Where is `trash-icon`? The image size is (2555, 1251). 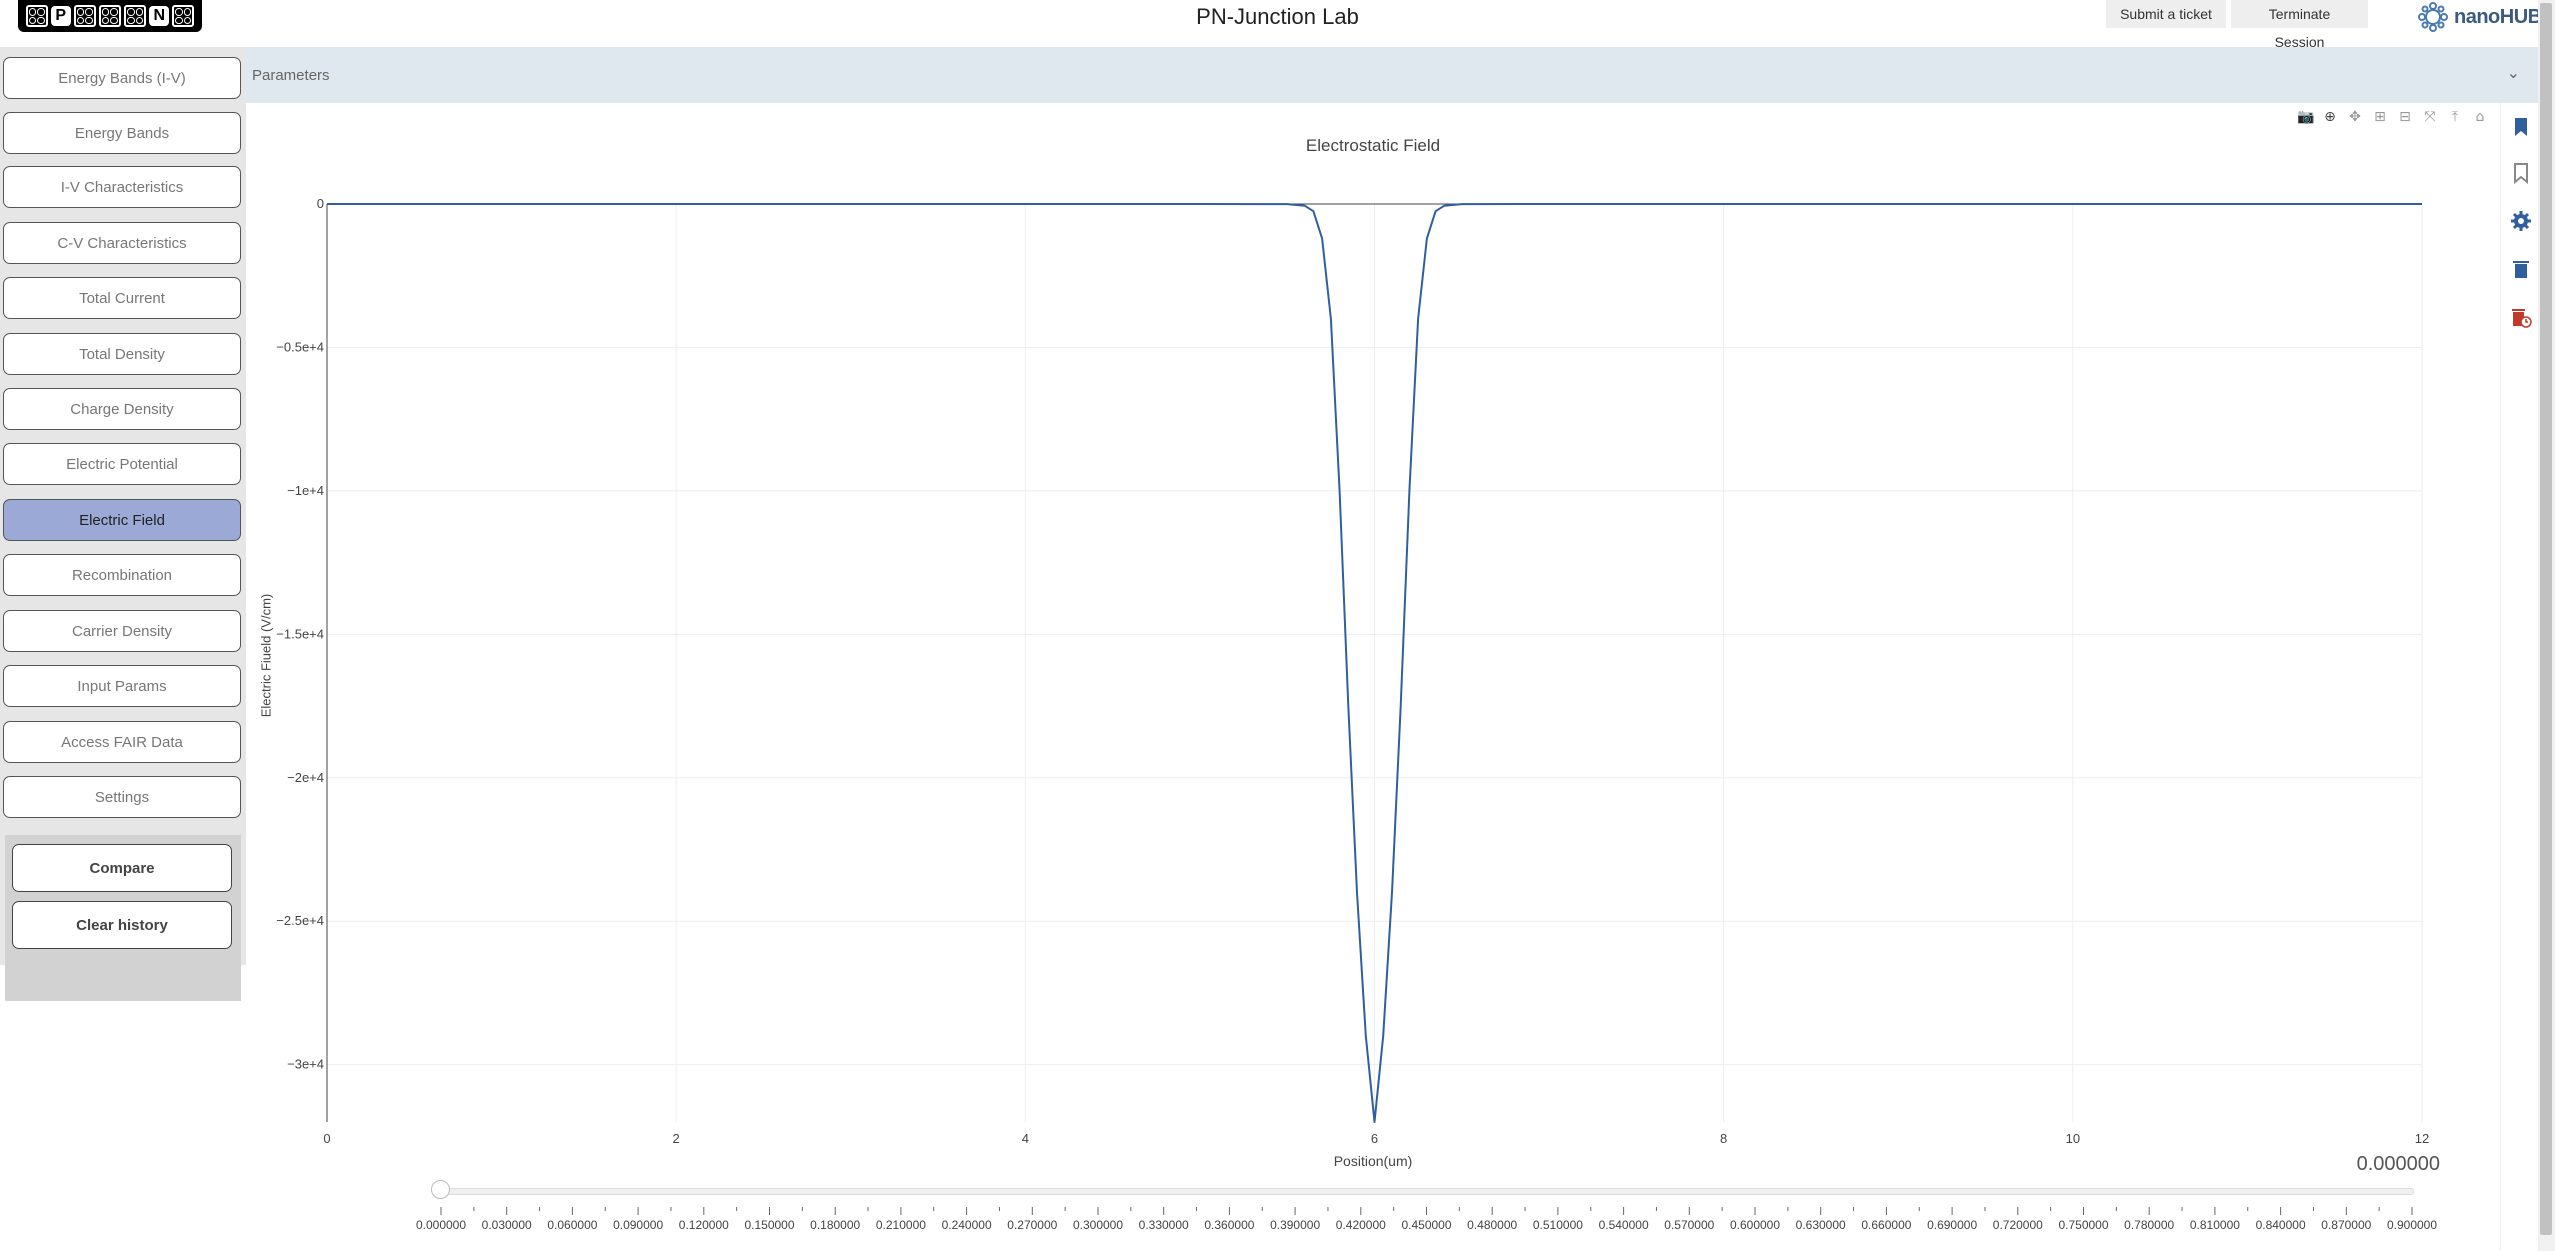 trash-icon is located at coordinates (2521, 269).